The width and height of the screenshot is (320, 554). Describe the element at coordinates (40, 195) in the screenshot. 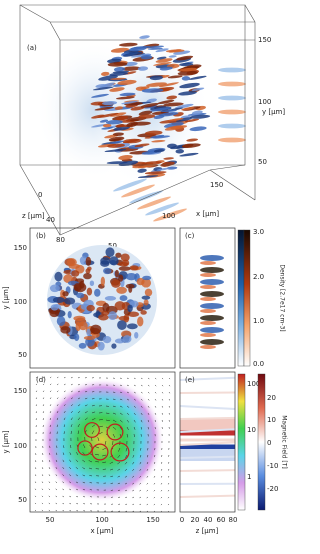

I see `z-tick-label: 0` at that location.